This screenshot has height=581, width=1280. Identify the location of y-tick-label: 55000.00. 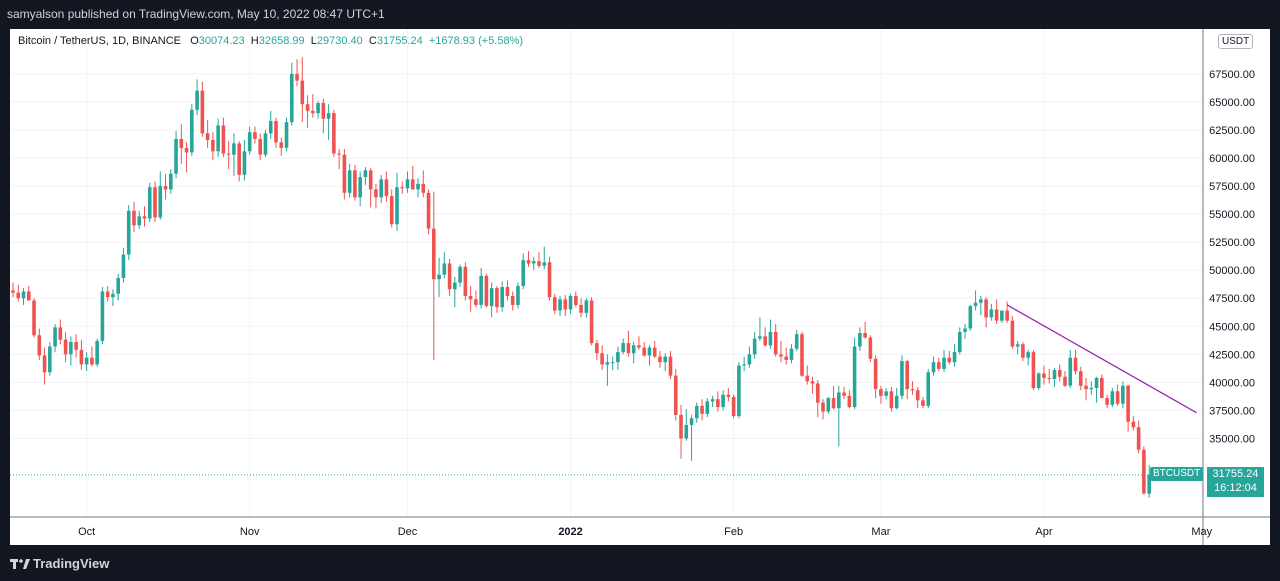
(1232, 215).